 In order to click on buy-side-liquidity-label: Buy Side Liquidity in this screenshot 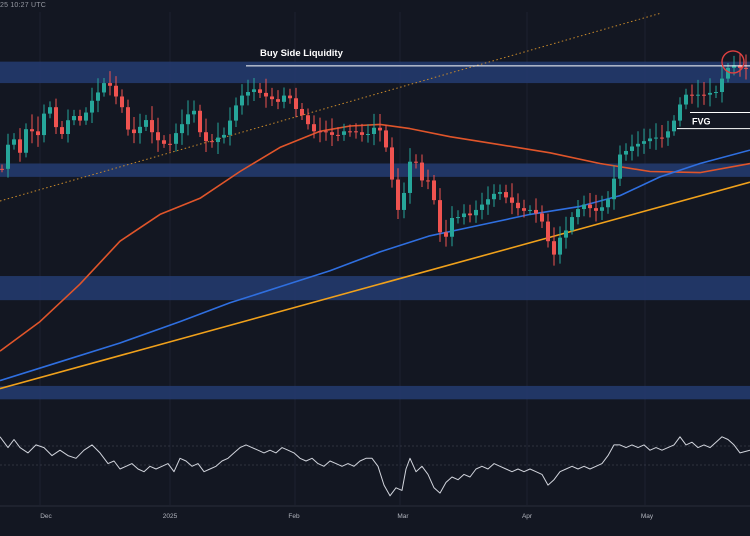, I will do `click(302, 53)`.